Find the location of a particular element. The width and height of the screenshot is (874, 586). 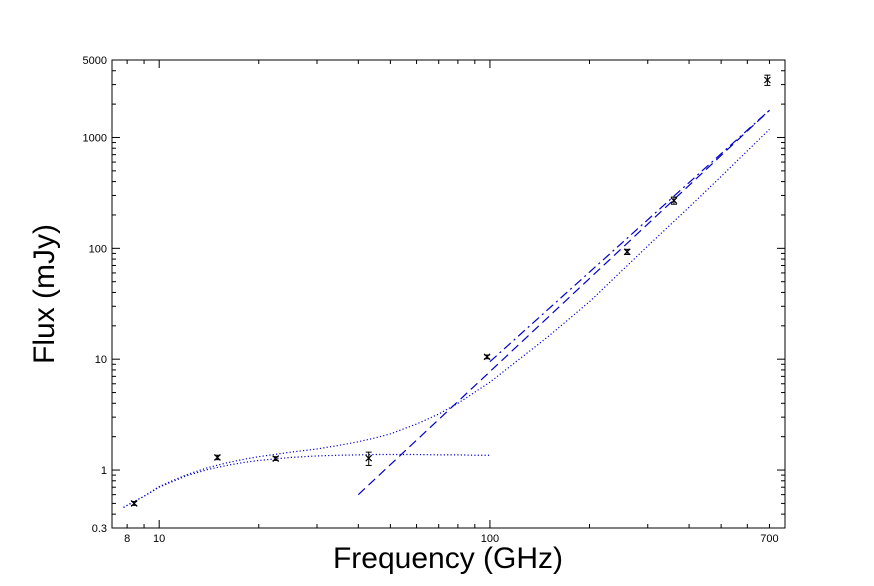

x-tick-label: 8 is located at coordinates (127, 539).